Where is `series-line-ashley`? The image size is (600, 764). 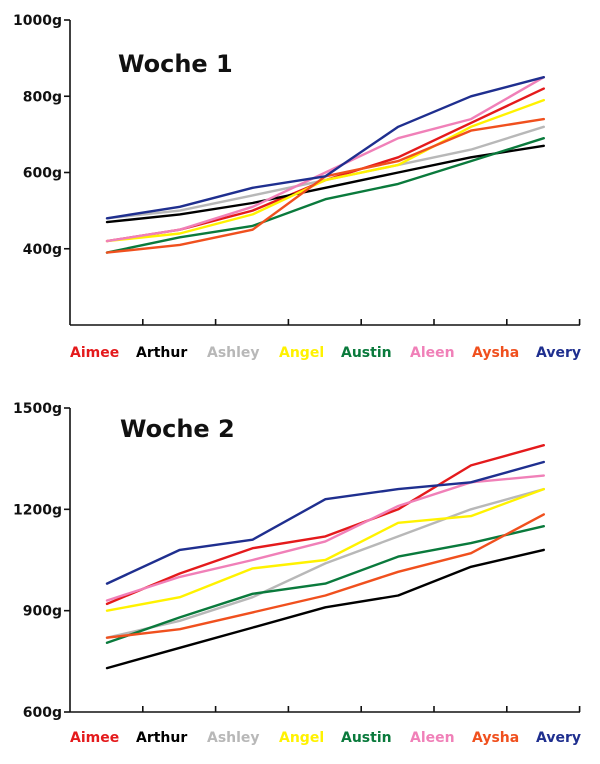
series-line-ashley is located at coordinates (325, 563).